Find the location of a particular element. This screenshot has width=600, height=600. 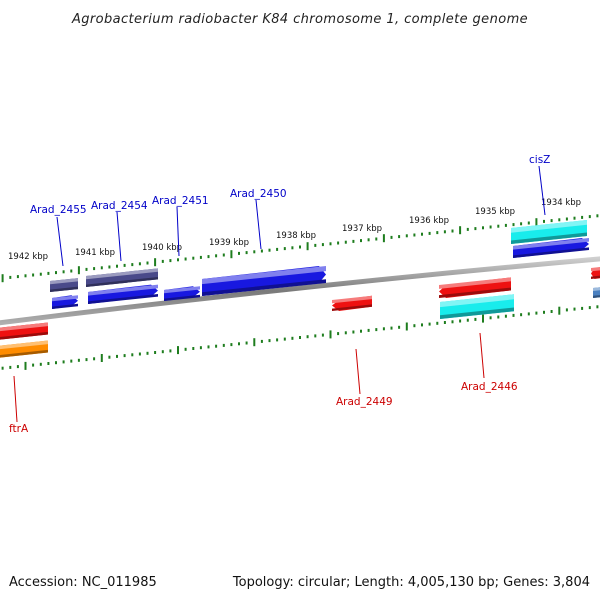

ftra-red-feature is located at coordinates (24, 331).